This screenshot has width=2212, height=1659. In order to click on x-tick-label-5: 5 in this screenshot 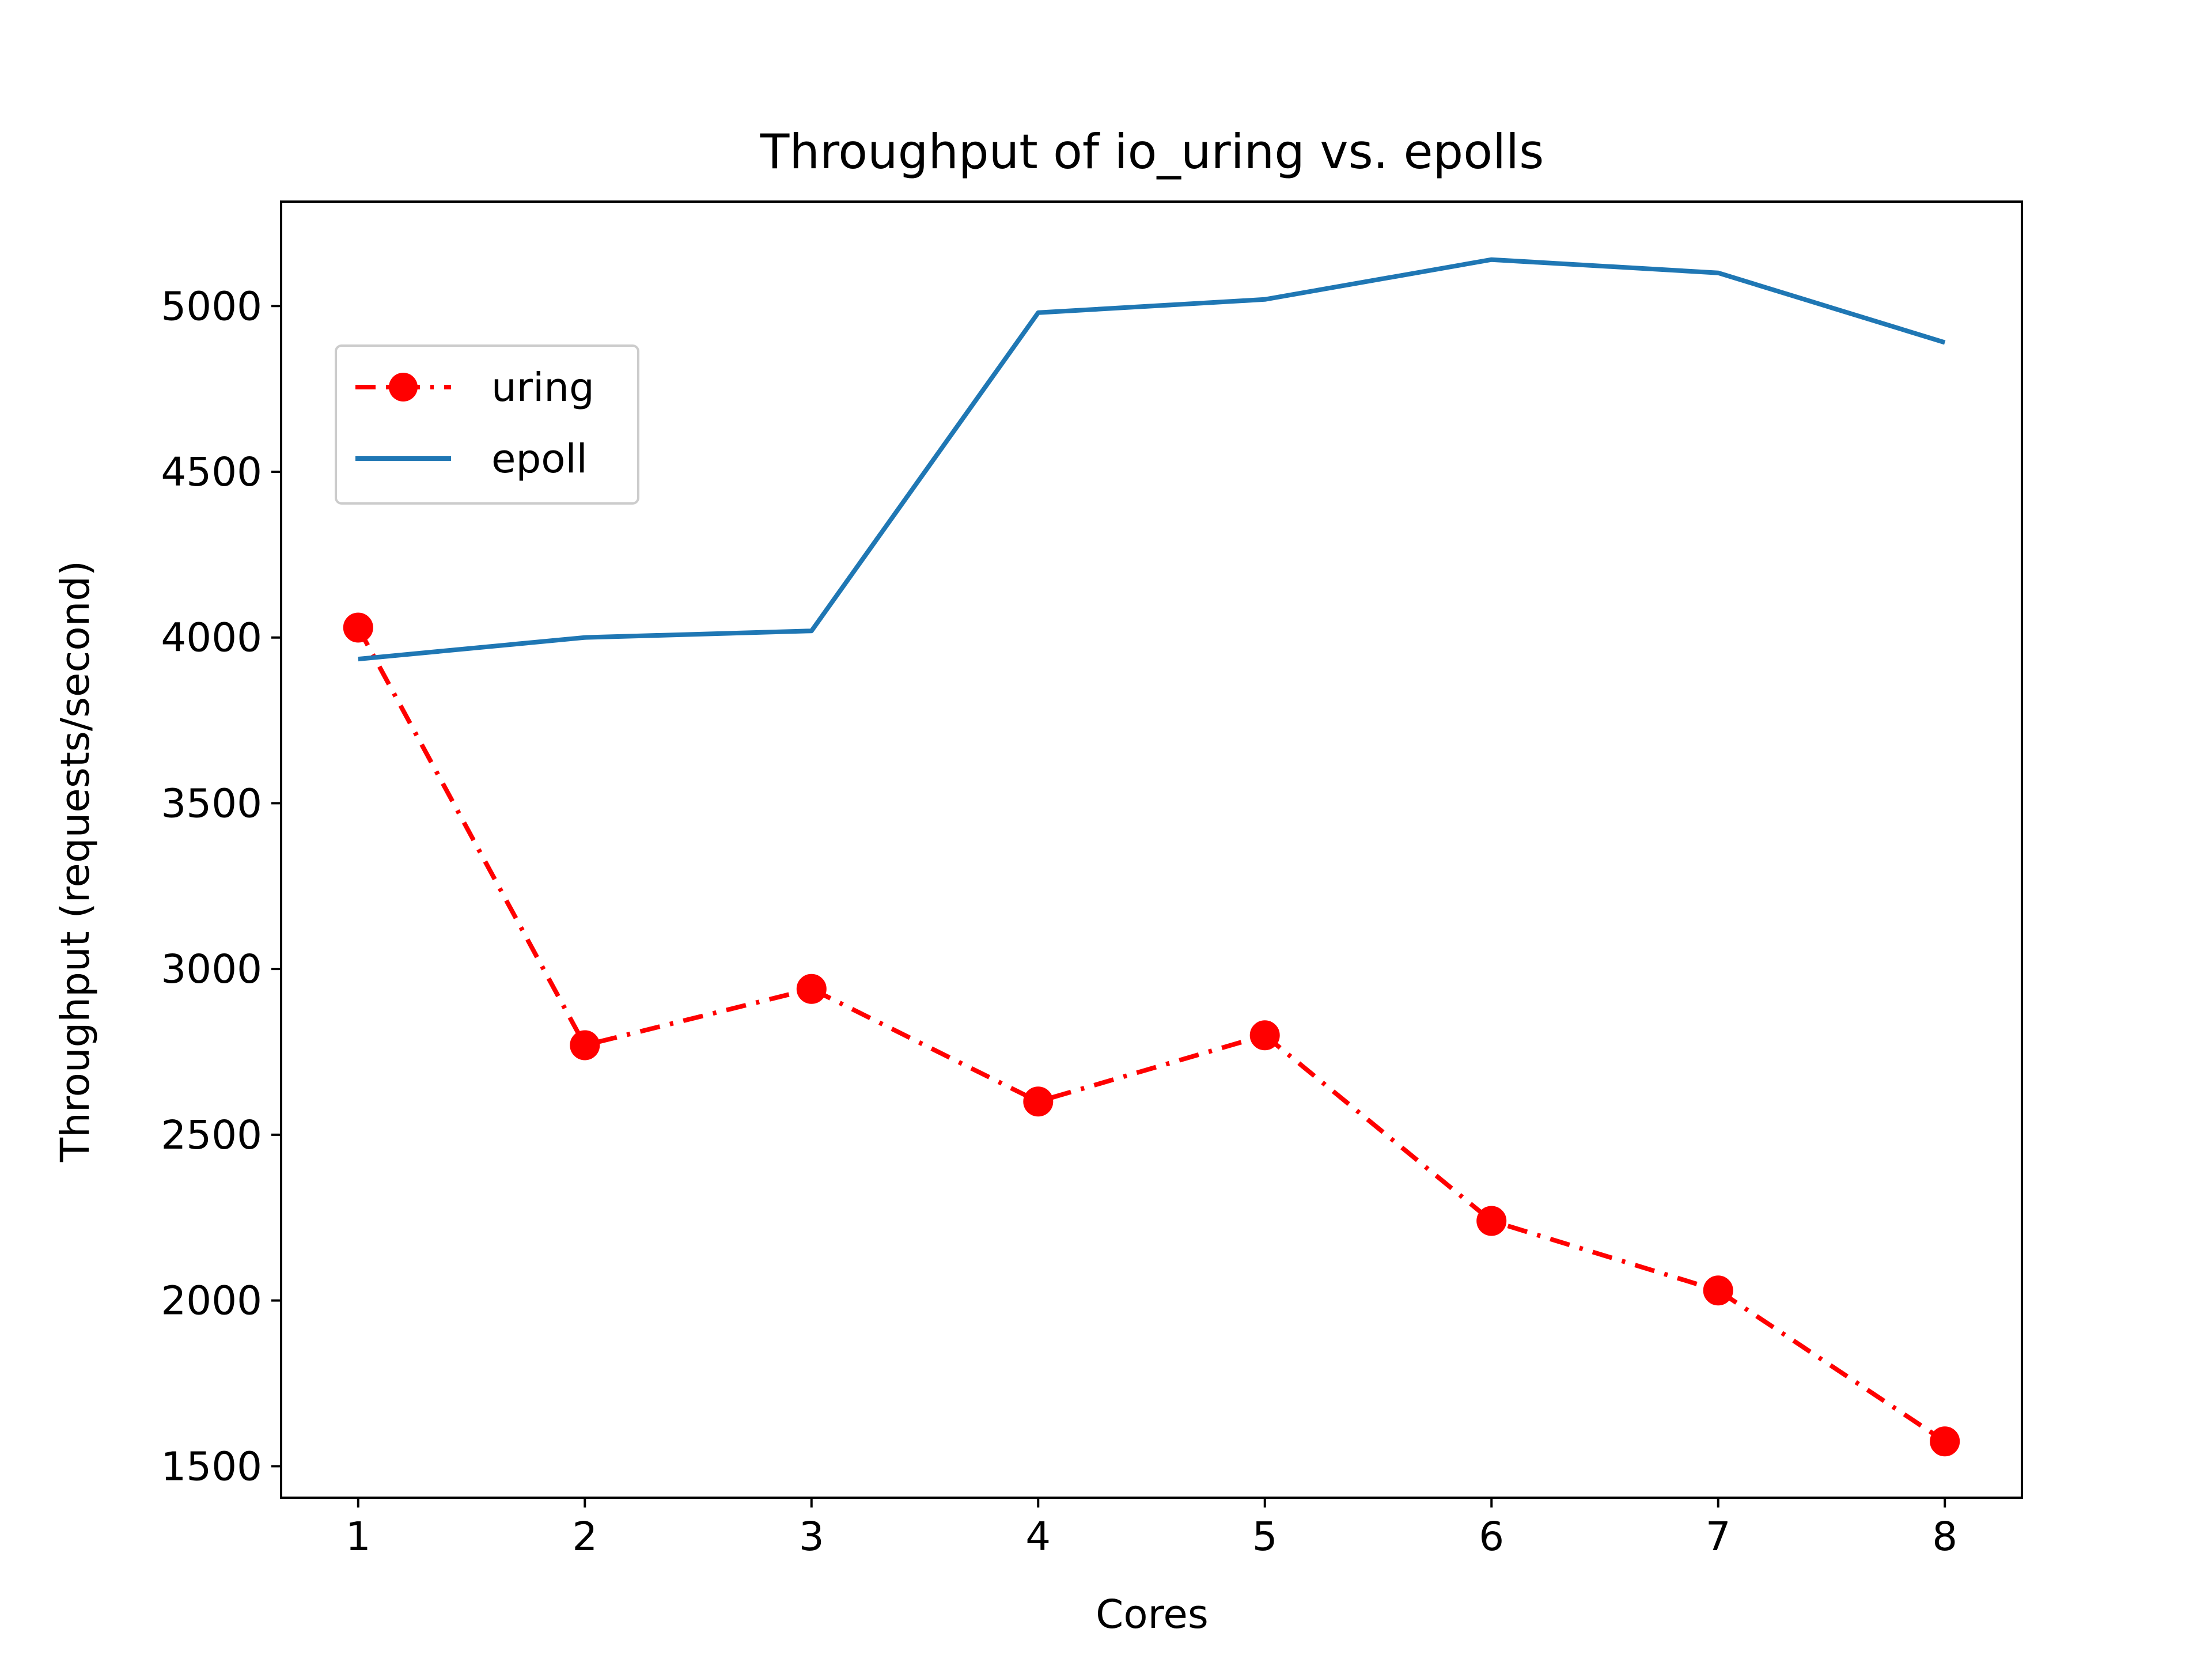, I will do `click(1265, 1537)`.